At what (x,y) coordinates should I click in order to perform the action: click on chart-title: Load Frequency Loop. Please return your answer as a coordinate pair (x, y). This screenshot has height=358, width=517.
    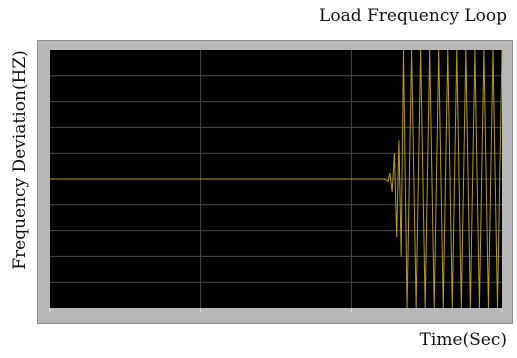
    Looking at the image, I should click on (413, 16).